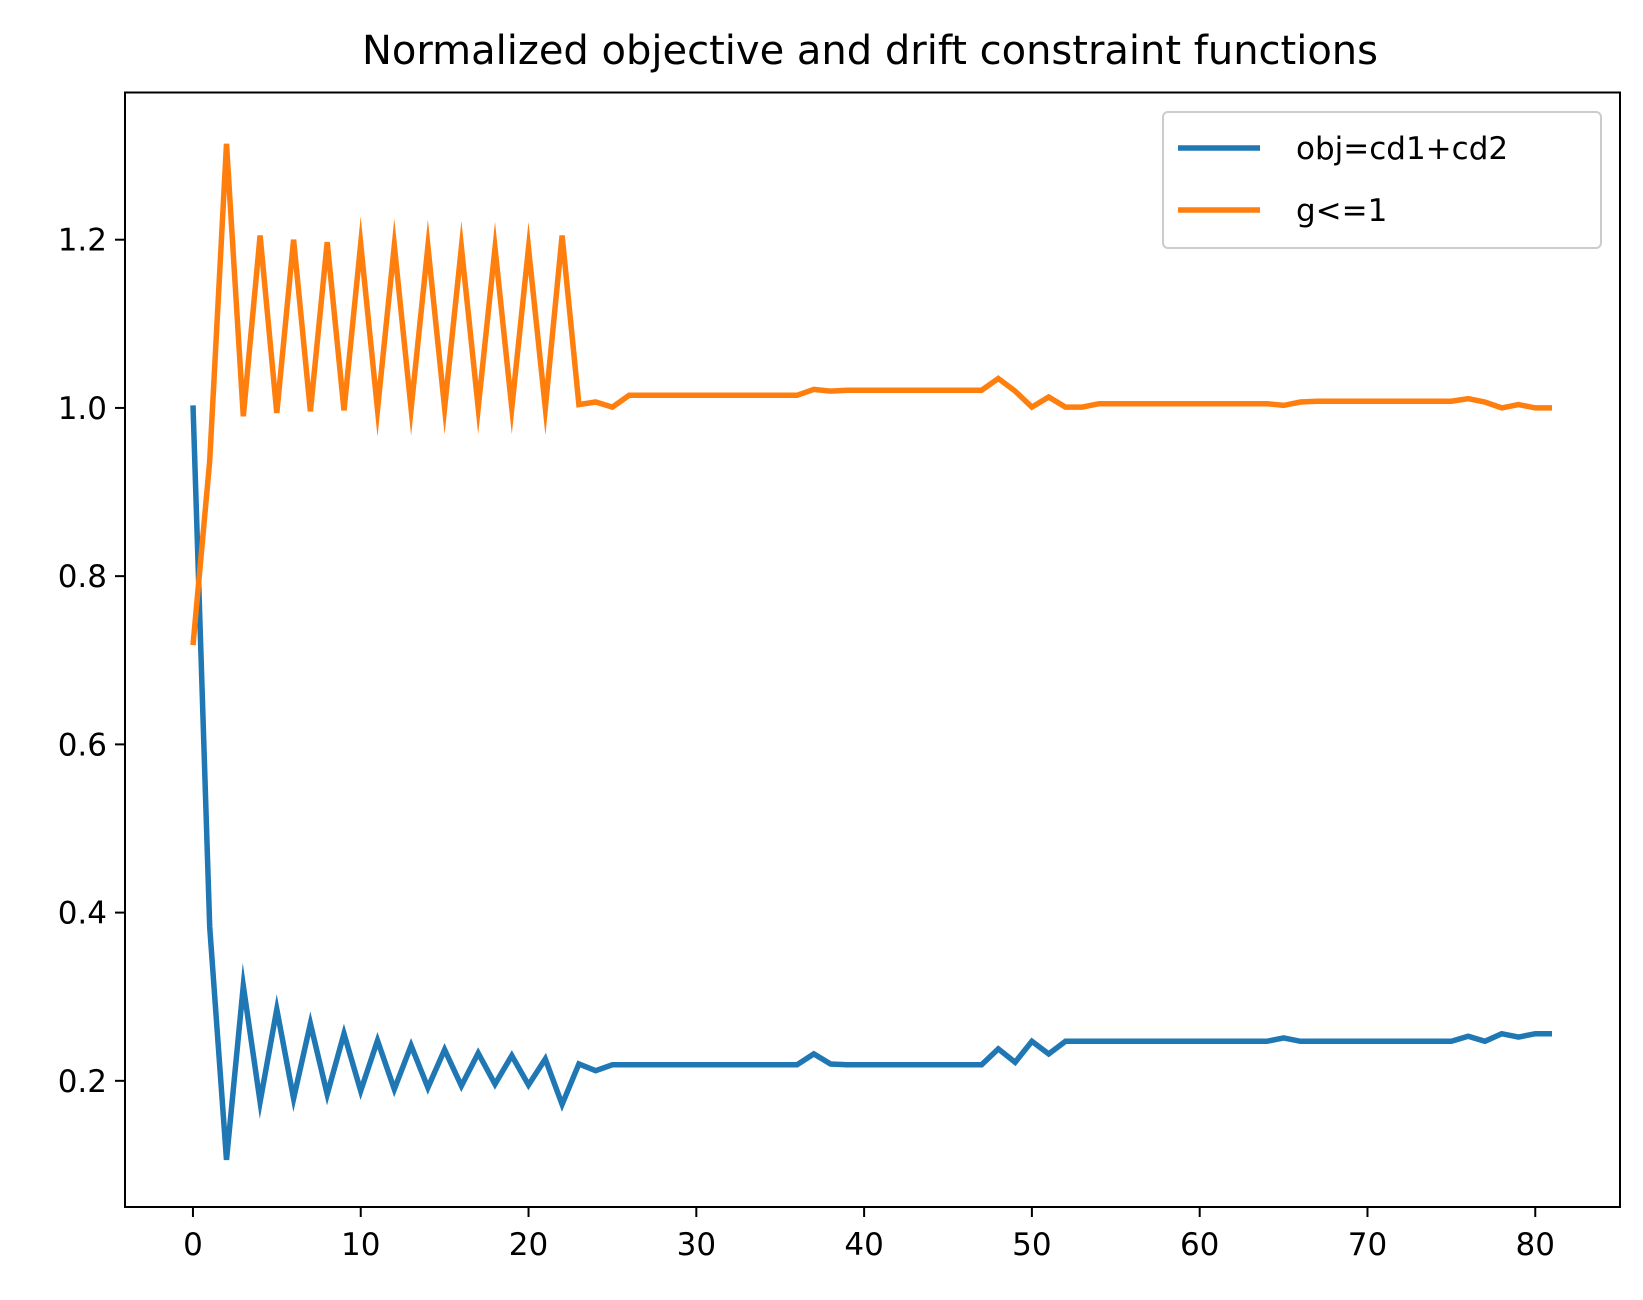  I want to click on x-tick-label: 20, so click(528, 1245).